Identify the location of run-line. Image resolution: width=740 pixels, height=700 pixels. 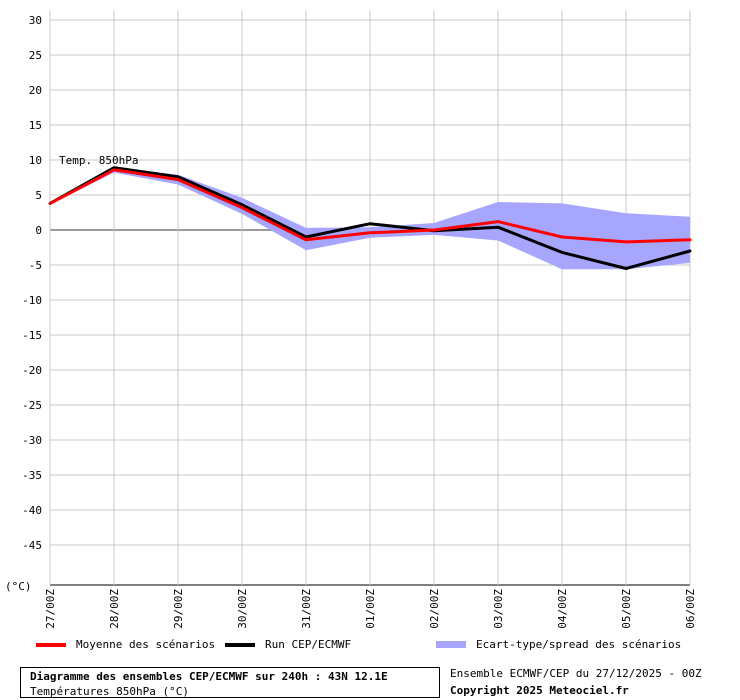
(370, 218).